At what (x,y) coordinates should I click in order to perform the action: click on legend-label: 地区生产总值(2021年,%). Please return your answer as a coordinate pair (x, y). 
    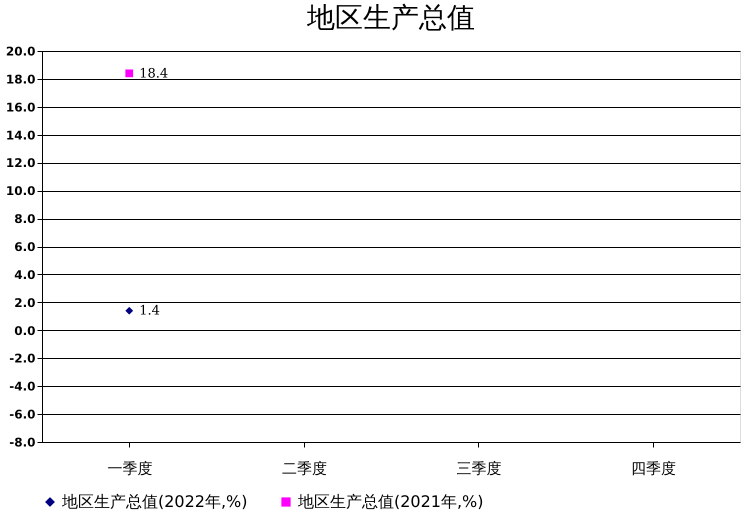
    Looking at the image, I should click on (390, 501).